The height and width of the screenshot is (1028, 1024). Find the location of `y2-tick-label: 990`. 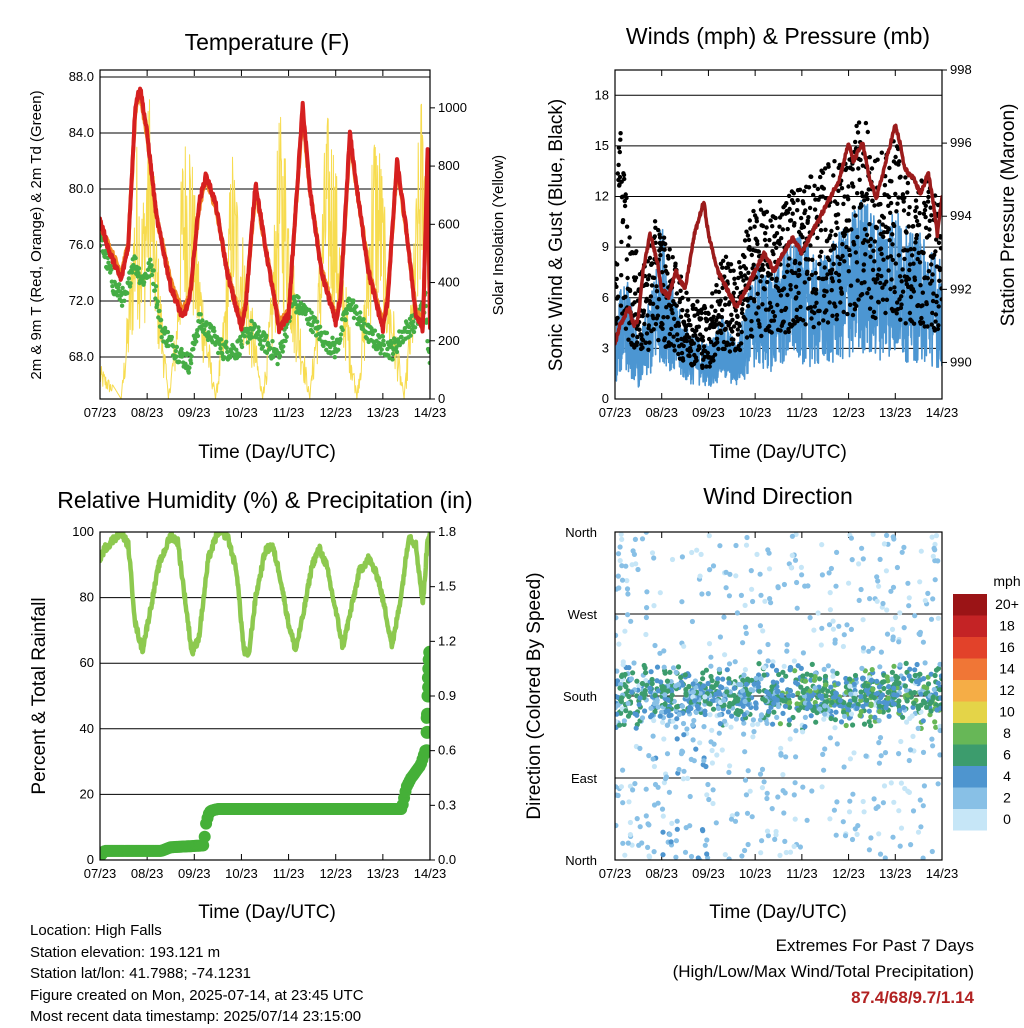

y2-tick-label: 990 is located at coordinates (961, 361).